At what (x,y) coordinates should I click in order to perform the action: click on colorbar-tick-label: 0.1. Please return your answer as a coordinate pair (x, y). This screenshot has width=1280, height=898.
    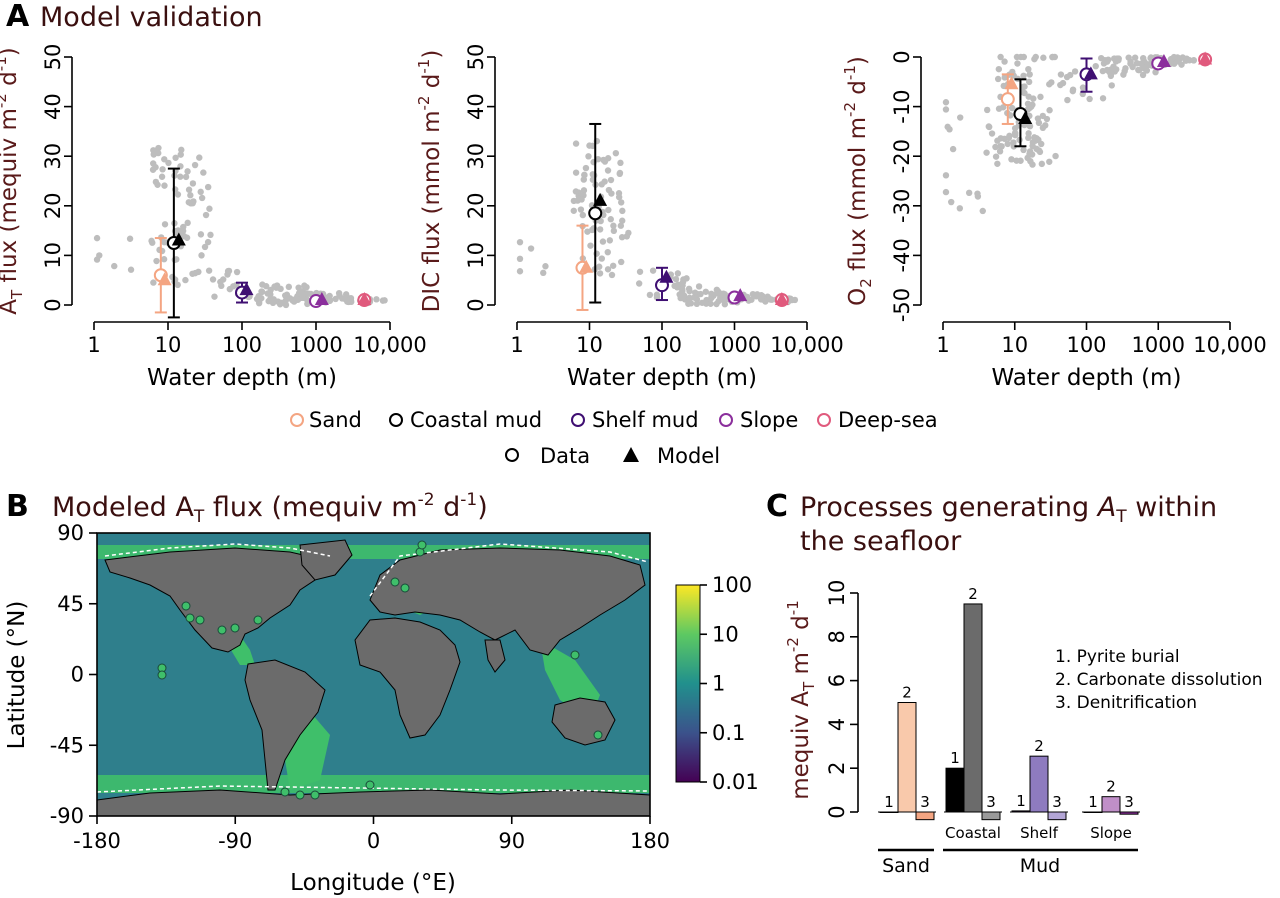
    Looking at the image, I should click on (728, 733).